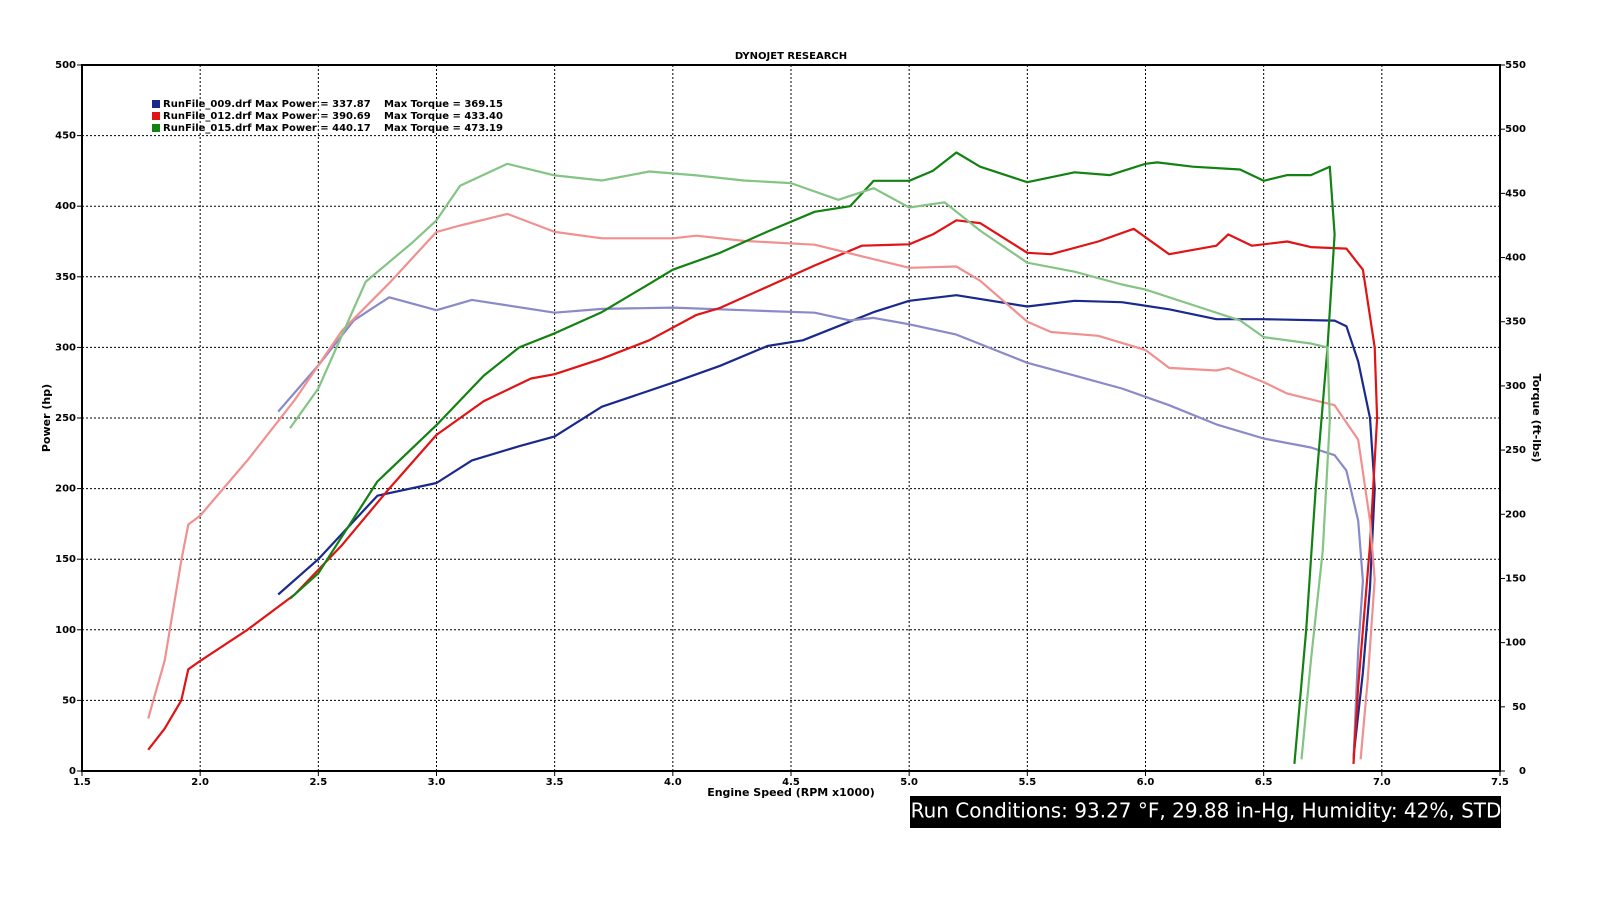  Describe the element at coordinates (65, 347) in the screenshot. I see `y-tick-label: 300` at that location.